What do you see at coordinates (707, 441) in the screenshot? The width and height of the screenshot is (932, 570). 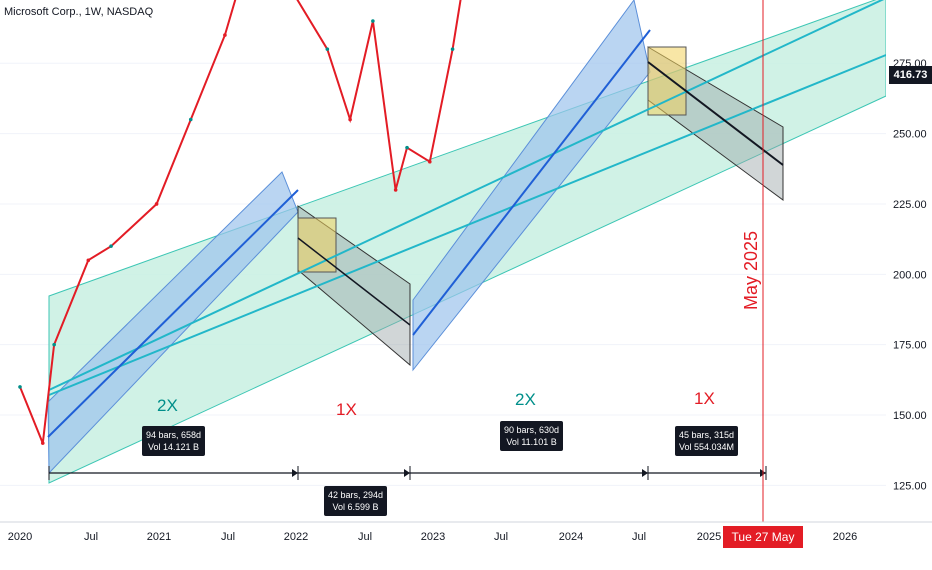 I see `measure-box: 45 bars, 315d Vol 554.034M` at bounding box center [707, 441].